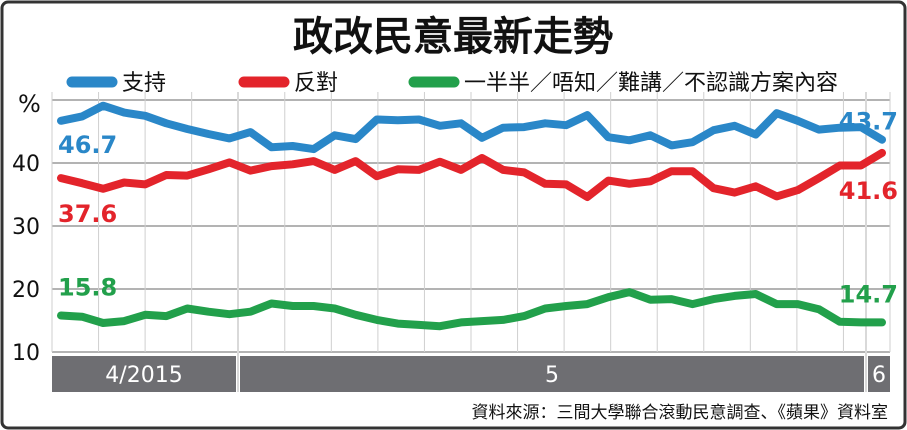 The image size is (907, 430). I want to click on data-label-start-undecided: 15.8, so click(87, 287).